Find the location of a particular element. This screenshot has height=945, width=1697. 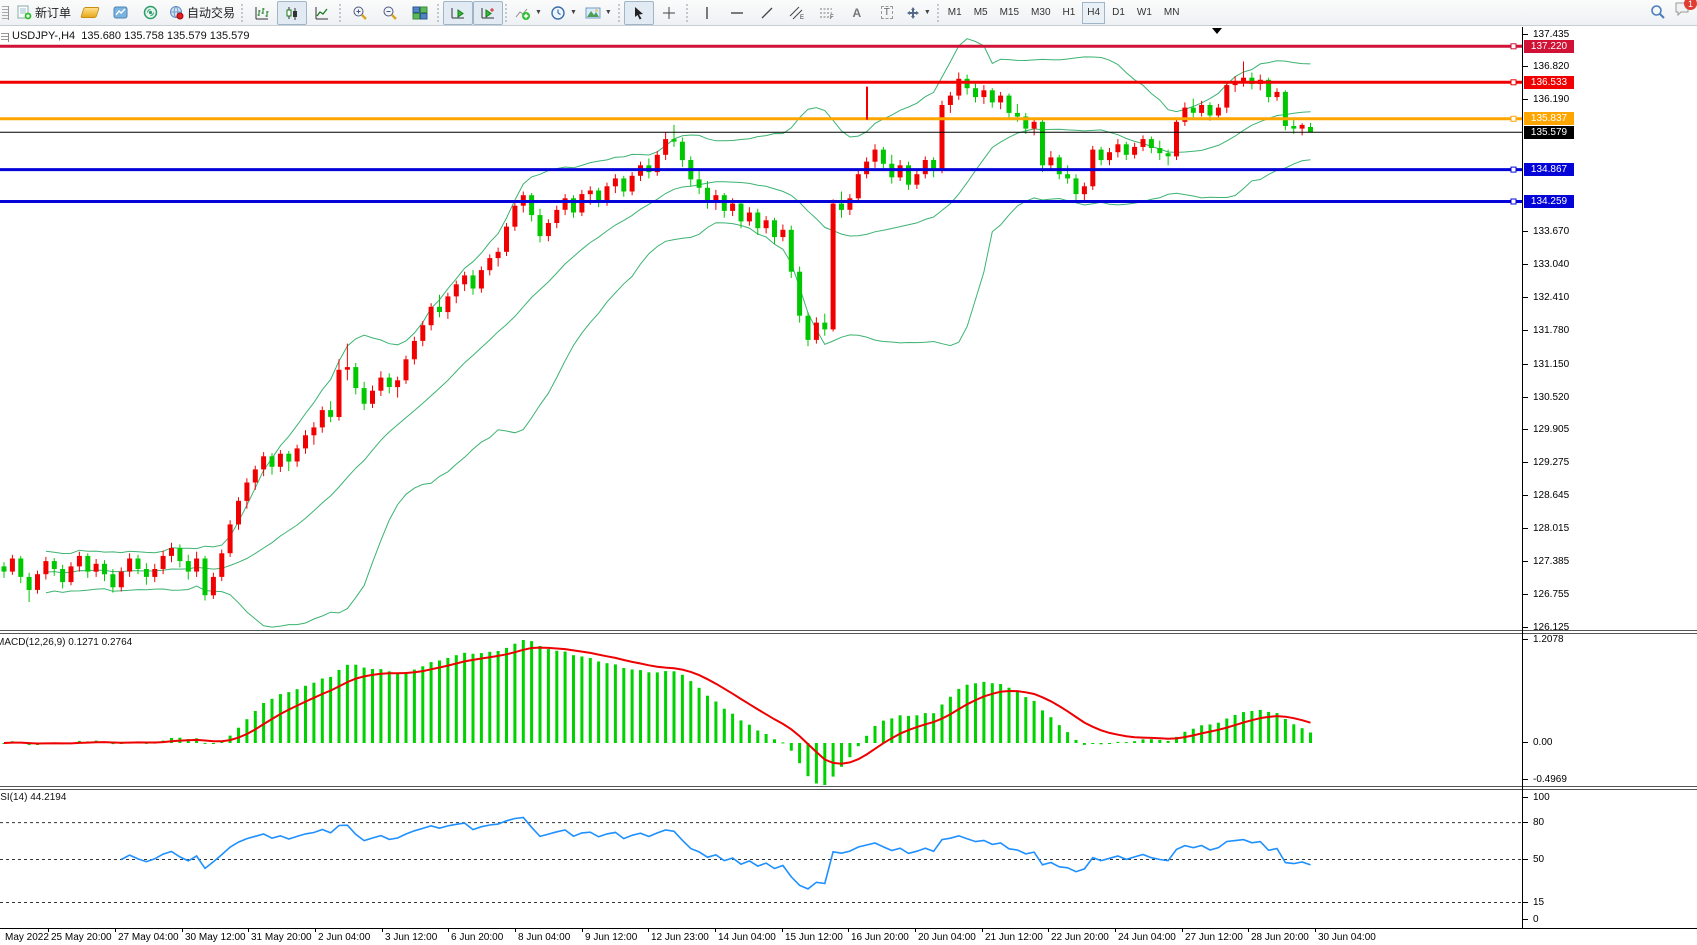

time-label: 30 May 12:00 is located at coordinates (215, 937).